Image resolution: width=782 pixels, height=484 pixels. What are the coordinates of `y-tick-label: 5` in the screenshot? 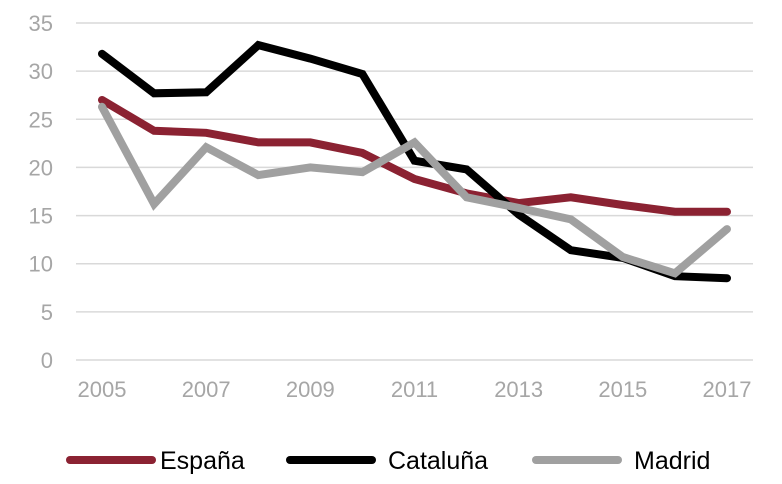 It's located at (47, 312).